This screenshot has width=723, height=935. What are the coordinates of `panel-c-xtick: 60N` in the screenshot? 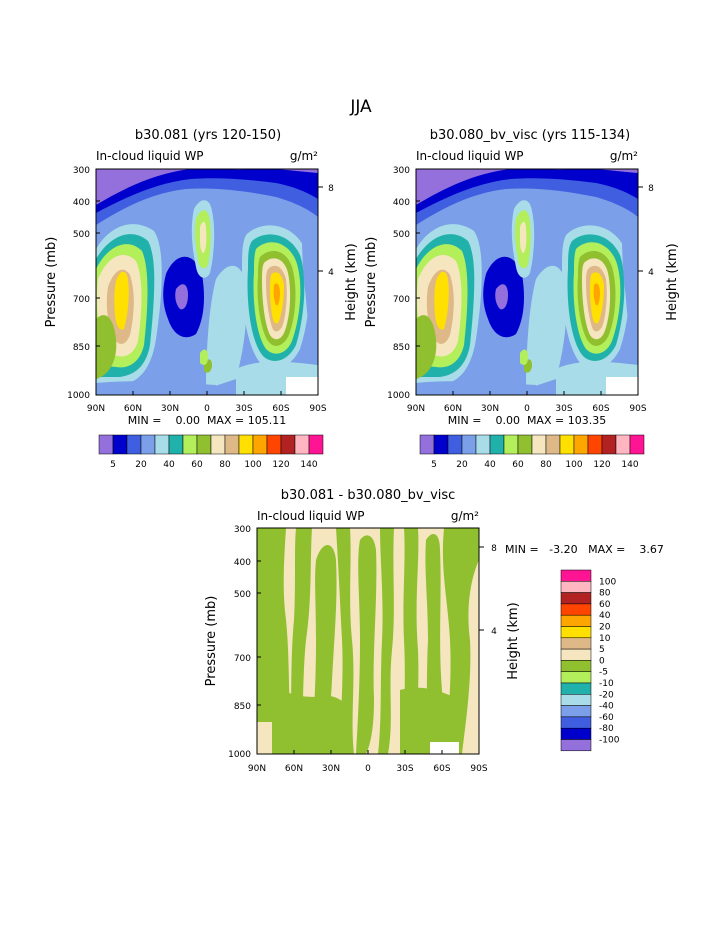 It's located at (294, 769).